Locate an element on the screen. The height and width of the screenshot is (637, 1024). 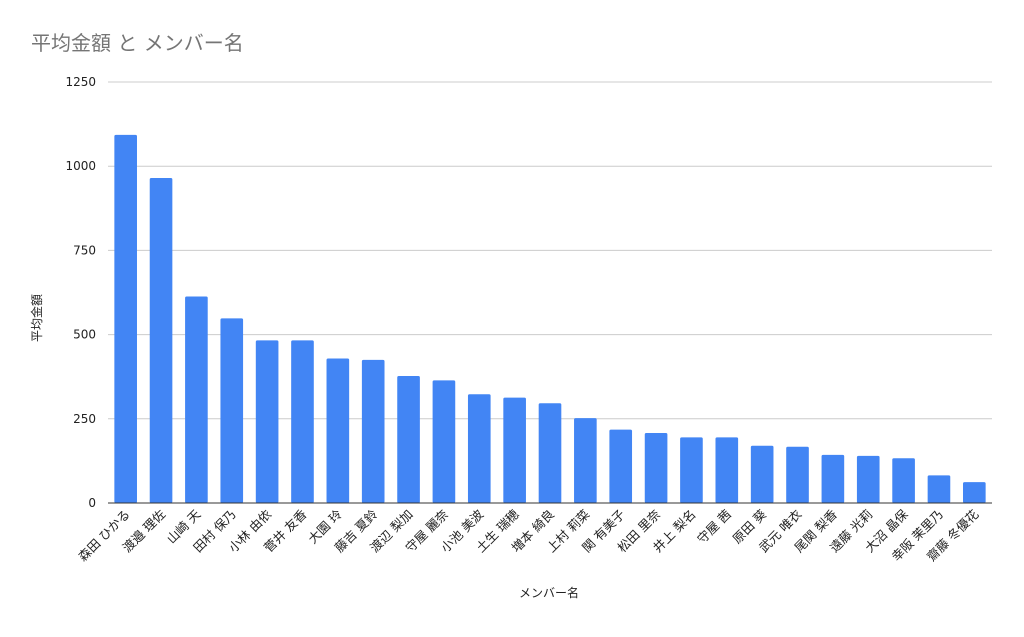
y-axis-ticks: 0 250 500 750 1000 1250 is located at coordinates (80, 292).